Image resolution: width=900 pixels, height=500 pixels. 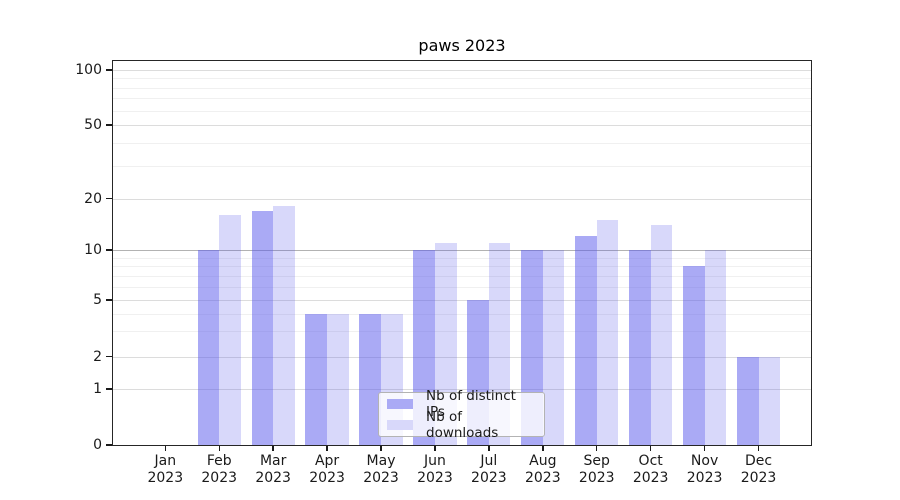 I want to click on y-tick-label: 10, so click(x=93, y=250).